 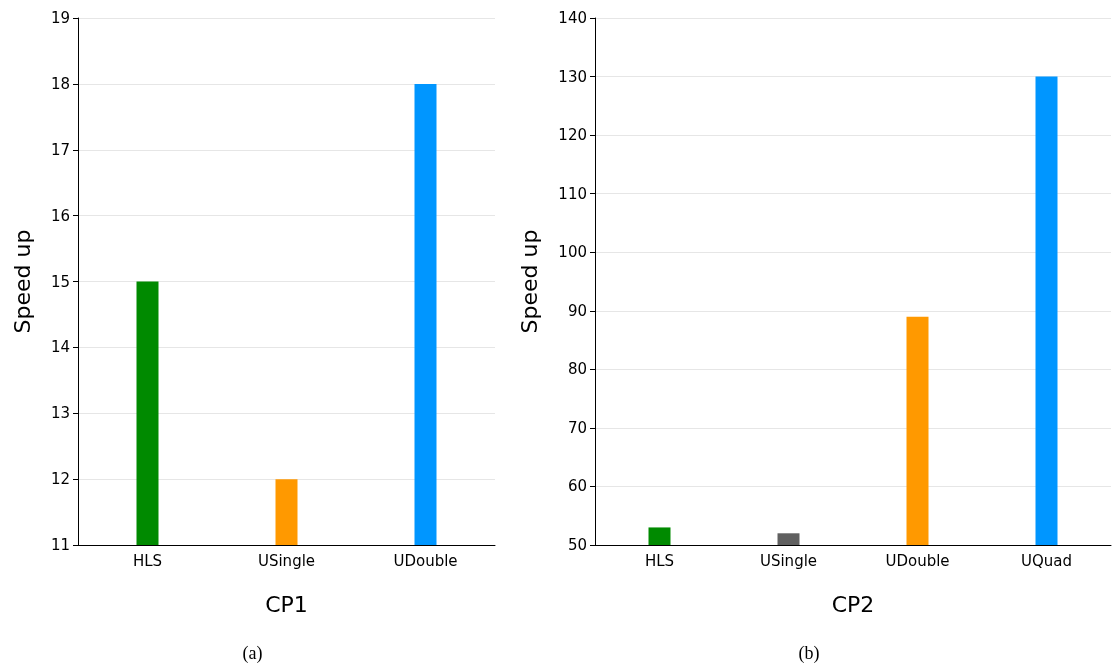 I want to click on y-tick-label: 60, so click(x=577, y=486).